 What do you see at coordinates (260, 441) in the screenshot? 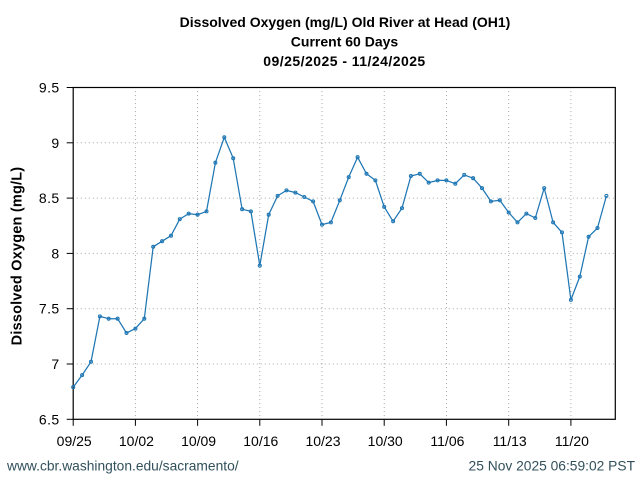
I see `svg-text: 10/16` at bounding box center [260, 441].